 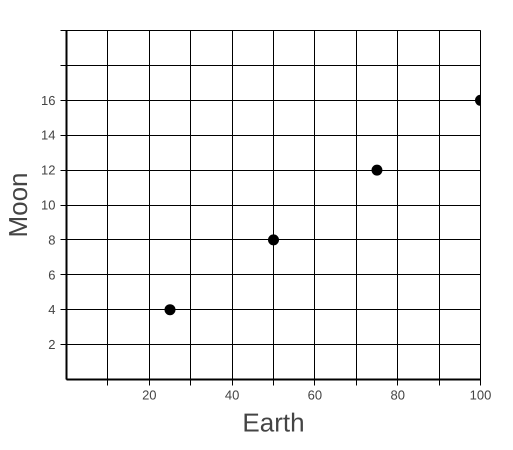 I want to click on x-tick-label: 60, so click(x=315, y=395).